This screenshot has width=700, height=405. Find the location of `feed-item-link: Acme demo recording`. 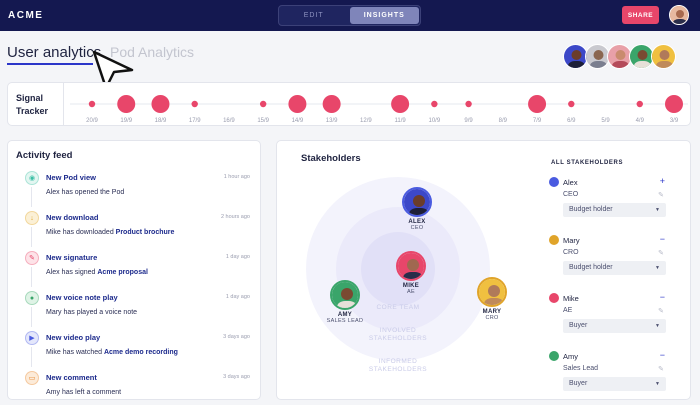

feed-item-link: Acme demo recording is located at coordinates (140, 352).